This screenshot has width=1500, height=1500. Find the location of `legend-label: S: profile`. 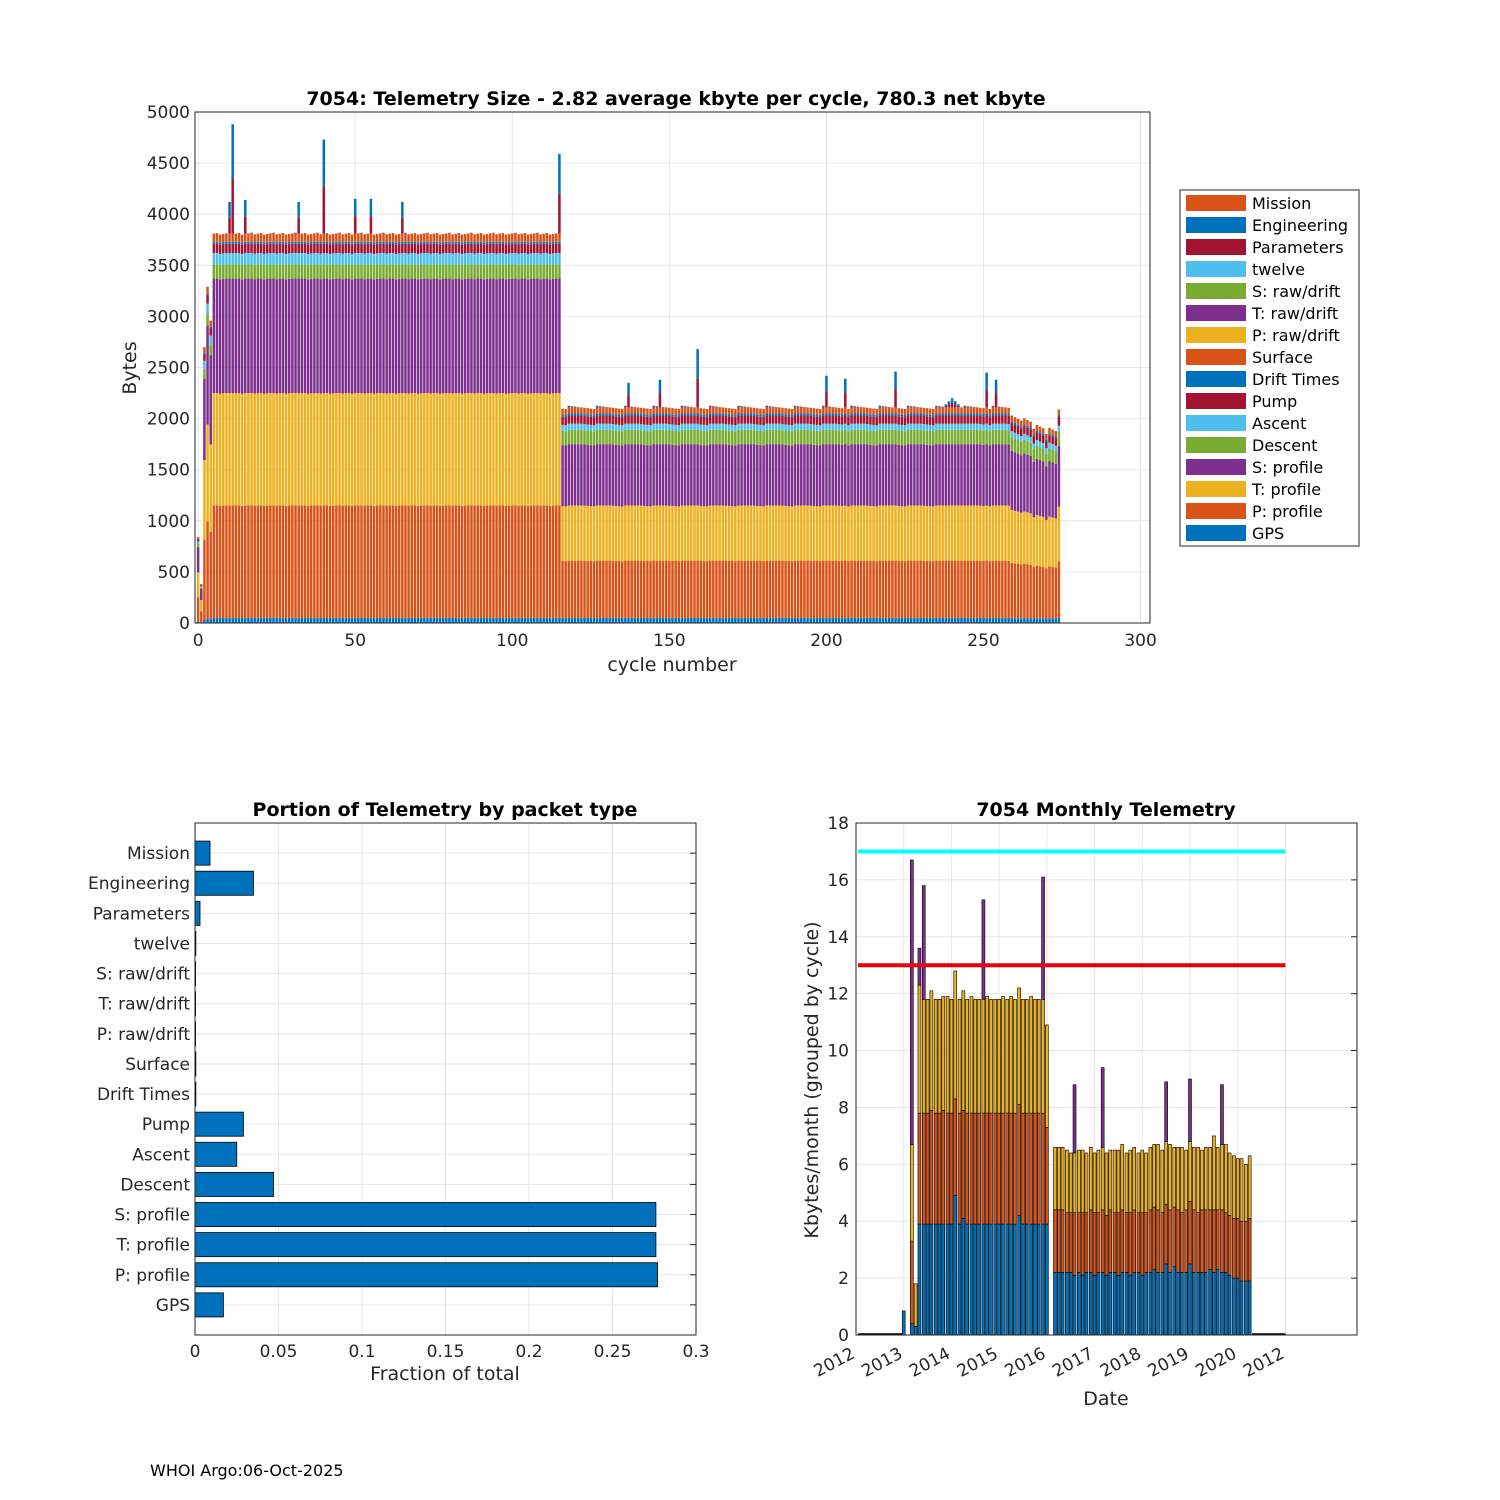

legend-label: S: profile is located at coordinates (1287, 467).